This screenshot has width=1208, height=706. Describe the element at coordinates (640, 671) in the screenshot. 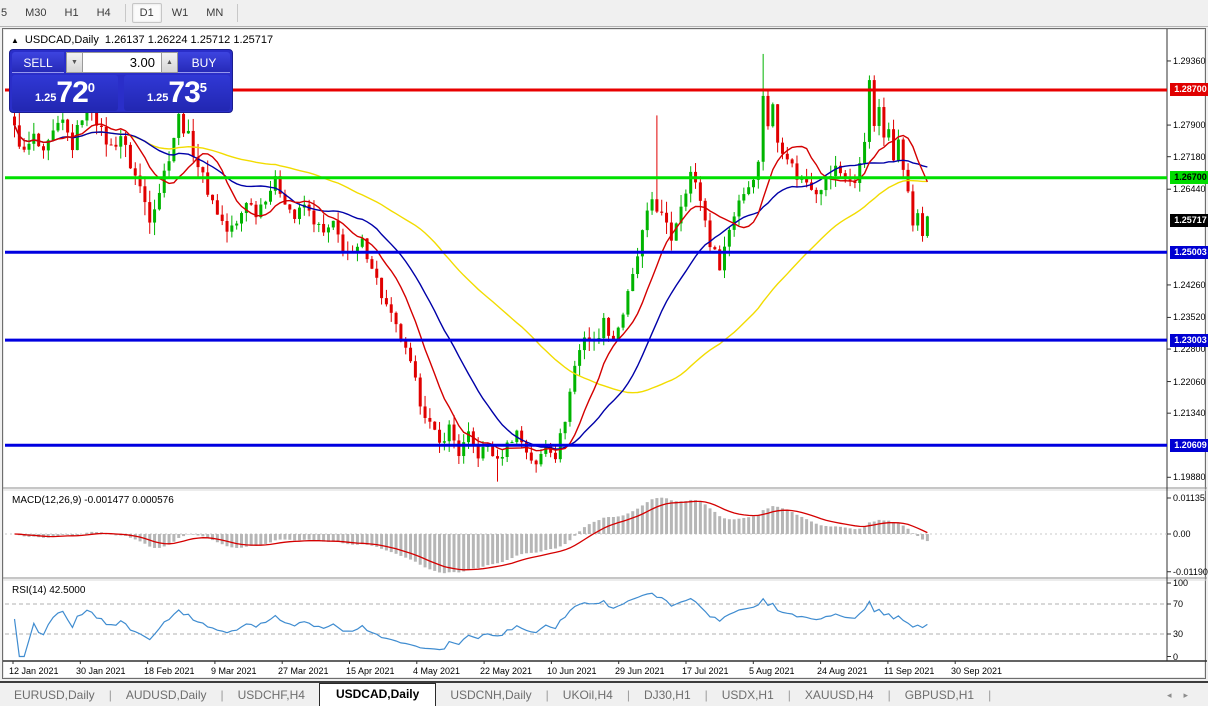

I see `date-axis-label: 29 Jun 2021` at that location.